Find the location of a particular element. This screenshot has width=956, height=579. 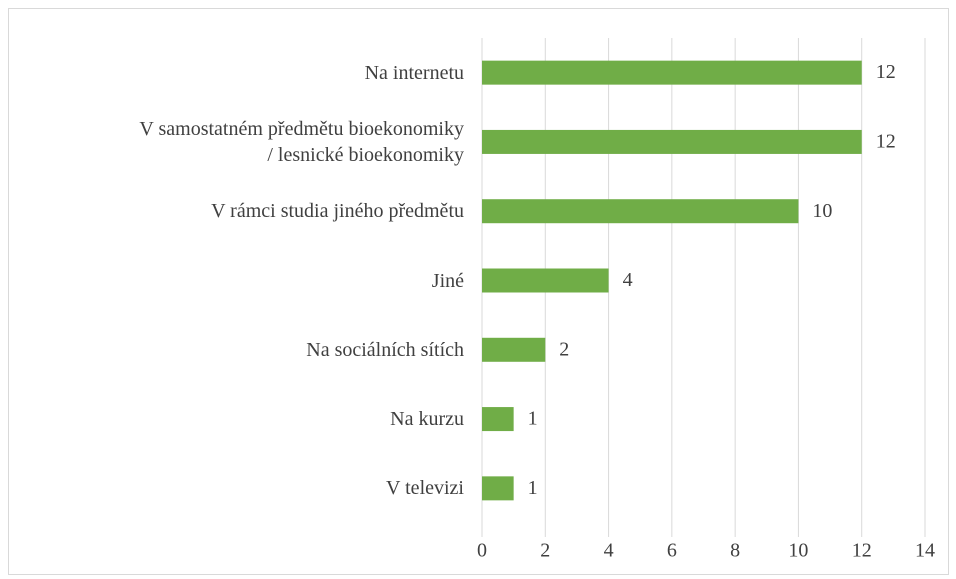

x-tick-label: 4 is located at coordinates (609, 551).